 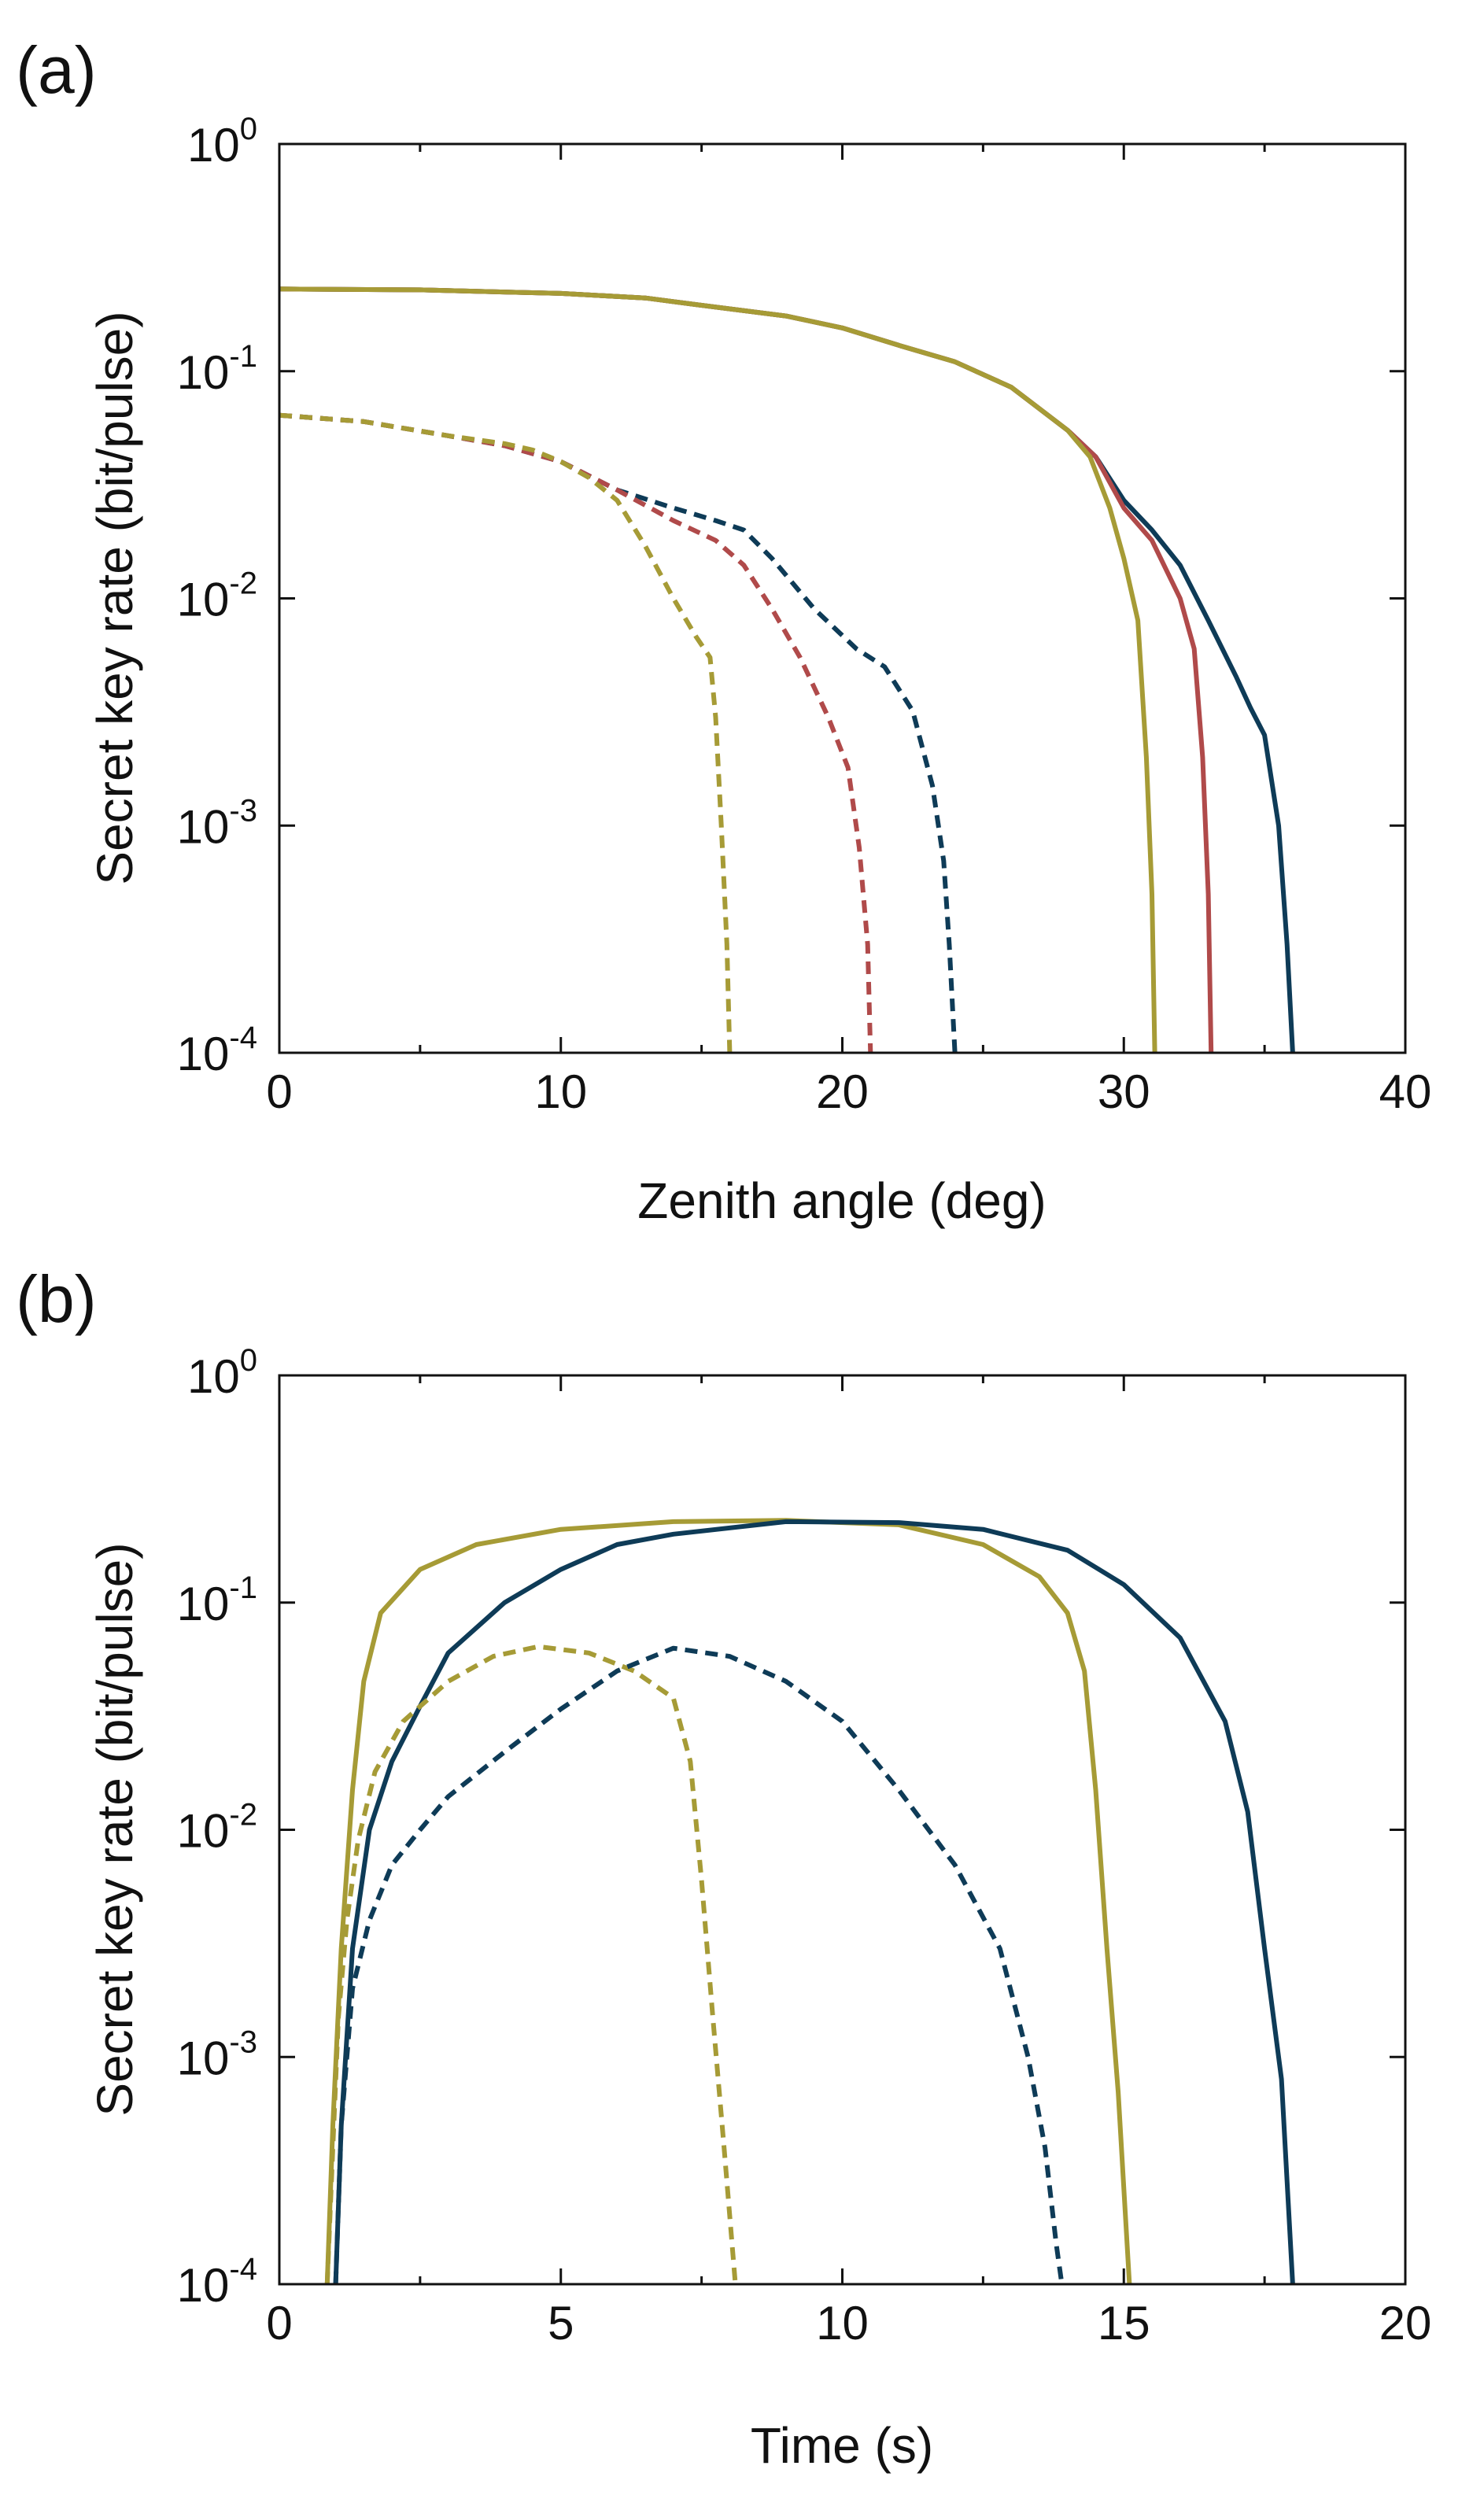 What do you see at coordinates (506, 733) in the screenshot?
I see `panel-a-series-olive-dashed` at bounding box center [506, 733].